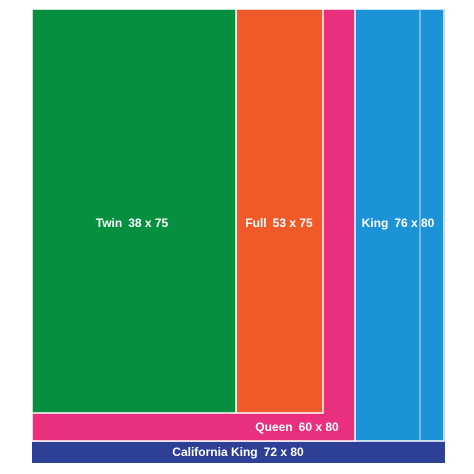 The width and height of the screenshot is (474, 474). I want to click on king-label: King 76 x 80, so click(398, 223).